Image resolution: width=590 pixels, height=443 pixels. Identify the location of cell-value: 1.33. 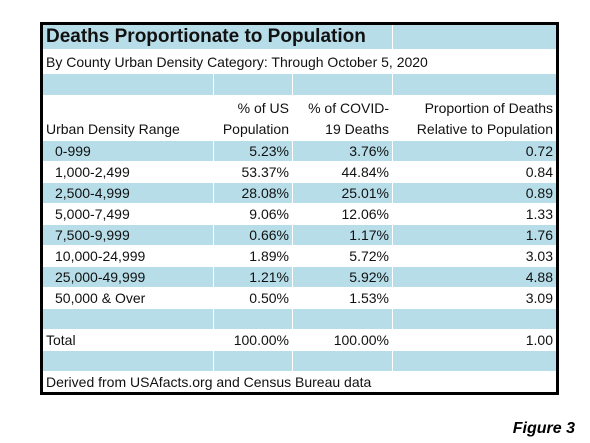
(475, 214).